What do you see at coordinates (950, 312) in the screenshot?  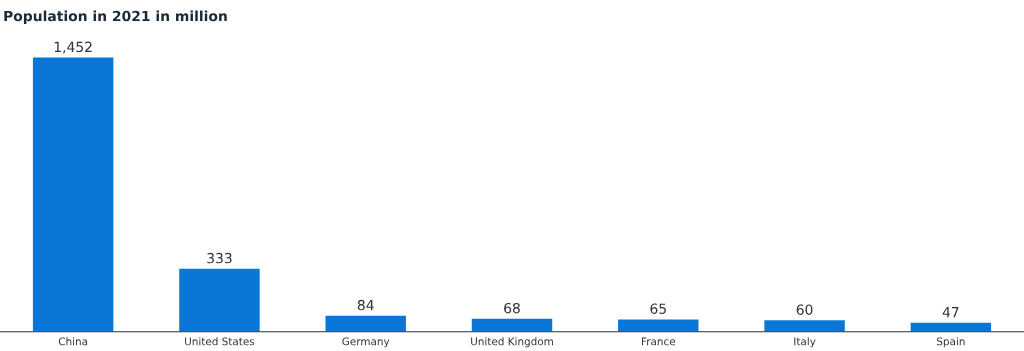 I see `data-label: 47` at bounding box center [950, 312].